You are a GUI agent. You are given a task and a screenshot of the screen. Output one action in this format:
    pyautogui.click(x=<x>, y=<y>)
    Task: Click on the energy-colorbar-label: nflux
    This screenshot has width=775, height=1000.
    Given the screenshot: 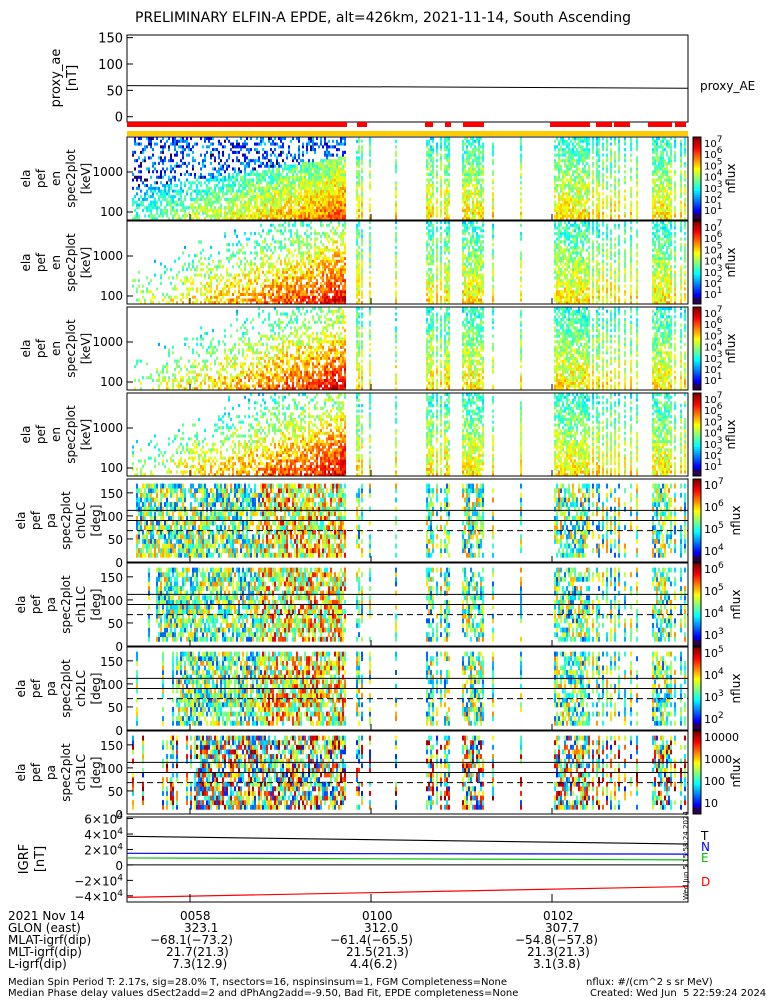 What is the action you would take?
    pyautogui.click(x=731, y=179)
    